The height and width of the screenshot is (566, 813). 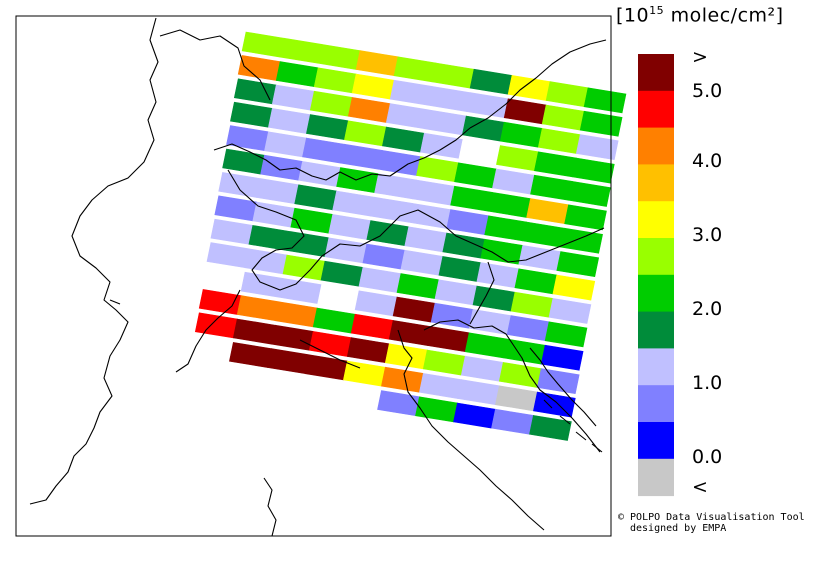 What do you see at coordinates (707, 309) in the screenshot?
I see `legend-label-2: 2.0` at bounding box center [707, 309].